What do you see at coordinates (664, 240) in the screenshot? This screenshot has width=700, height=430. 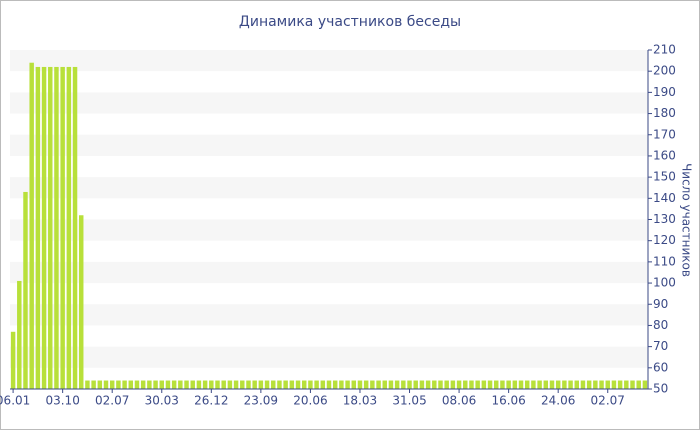 I see `y-tick-label: 120` at bounding box center [664, 240].